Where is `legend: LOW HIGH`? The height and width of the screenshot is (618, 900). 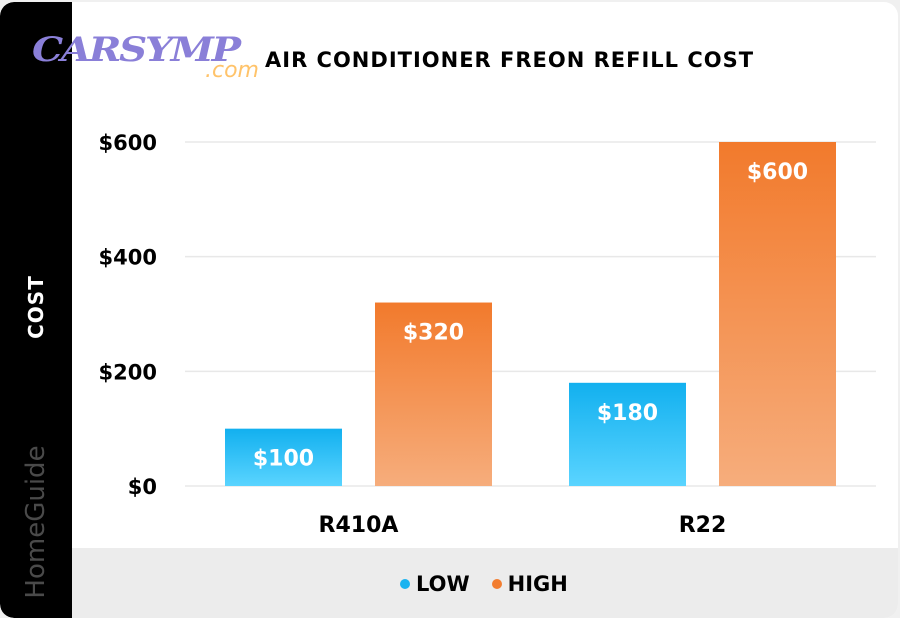
legend: LOW HIGH is located at coordinates (484, 584).